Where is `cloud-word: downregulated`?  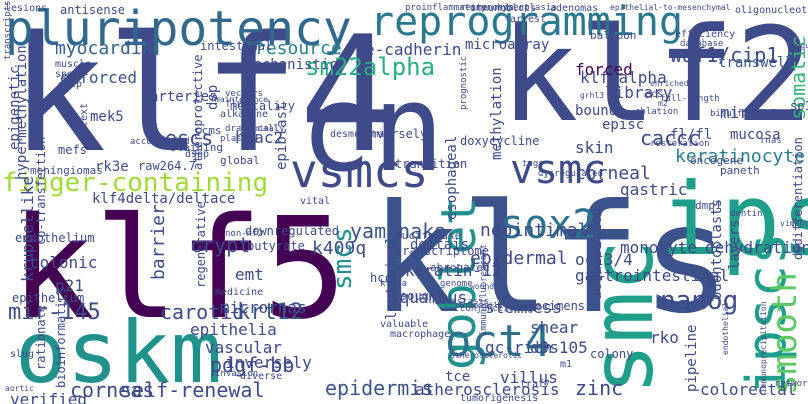 cloud-word: downregulated is located at coordinates (292, 231).